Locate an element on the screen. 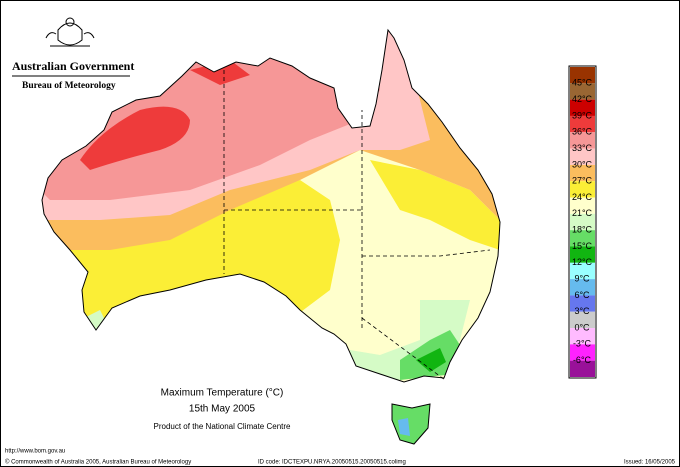 This screenshot has width=680, height=467. map-date: 15th May 2005 is located at coordinates (222, 409).